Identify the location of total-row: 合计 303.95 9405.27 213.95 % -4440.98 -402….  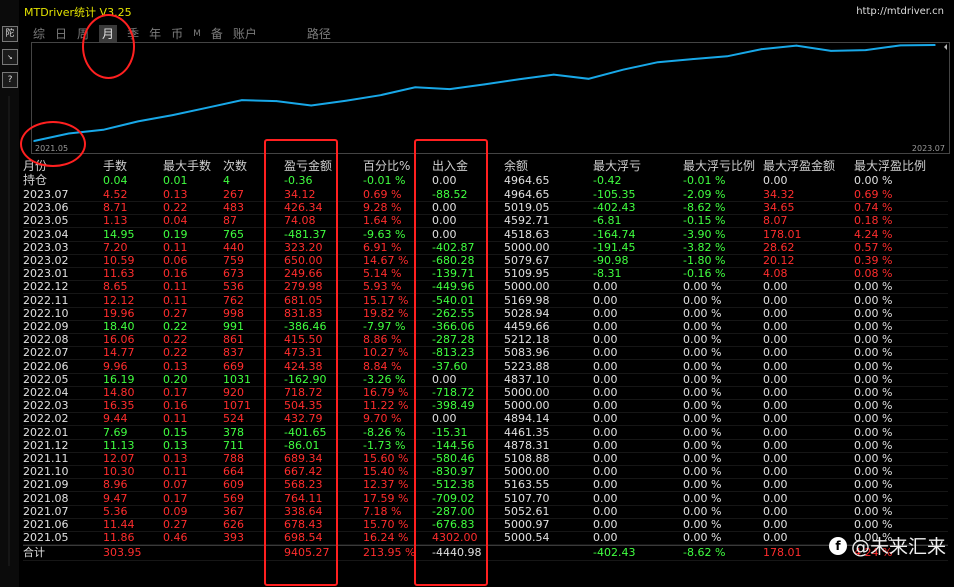
(485, 553).